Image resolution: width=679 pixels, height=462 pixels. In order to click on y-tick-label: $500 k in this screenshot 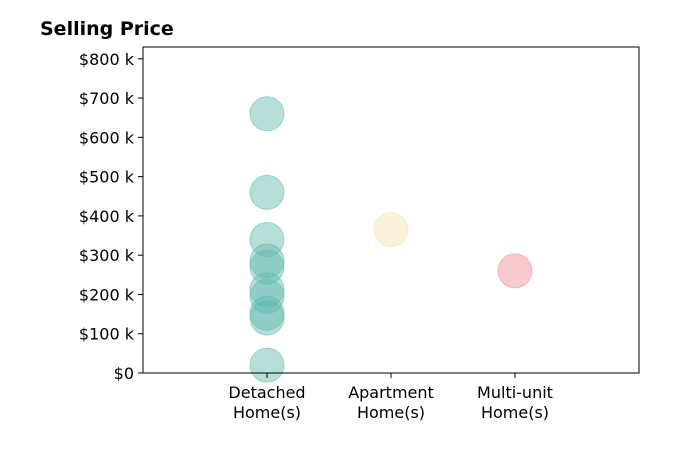, I will do `click(107, 177)`.